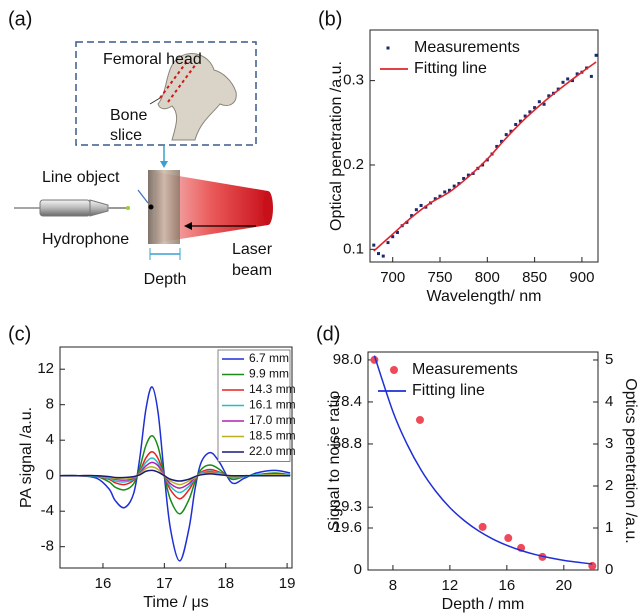  Describe the element at coordinates (47, 546) in the screenshot. I see `y-tick-label: -8` at that location.